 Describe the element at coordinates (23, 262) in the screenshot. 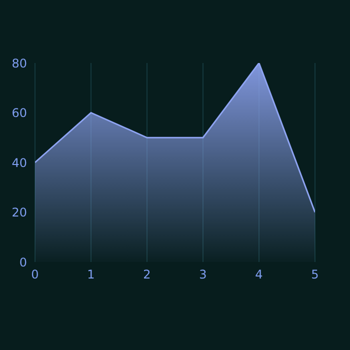

I see `y-tick-label: 0` at that location.